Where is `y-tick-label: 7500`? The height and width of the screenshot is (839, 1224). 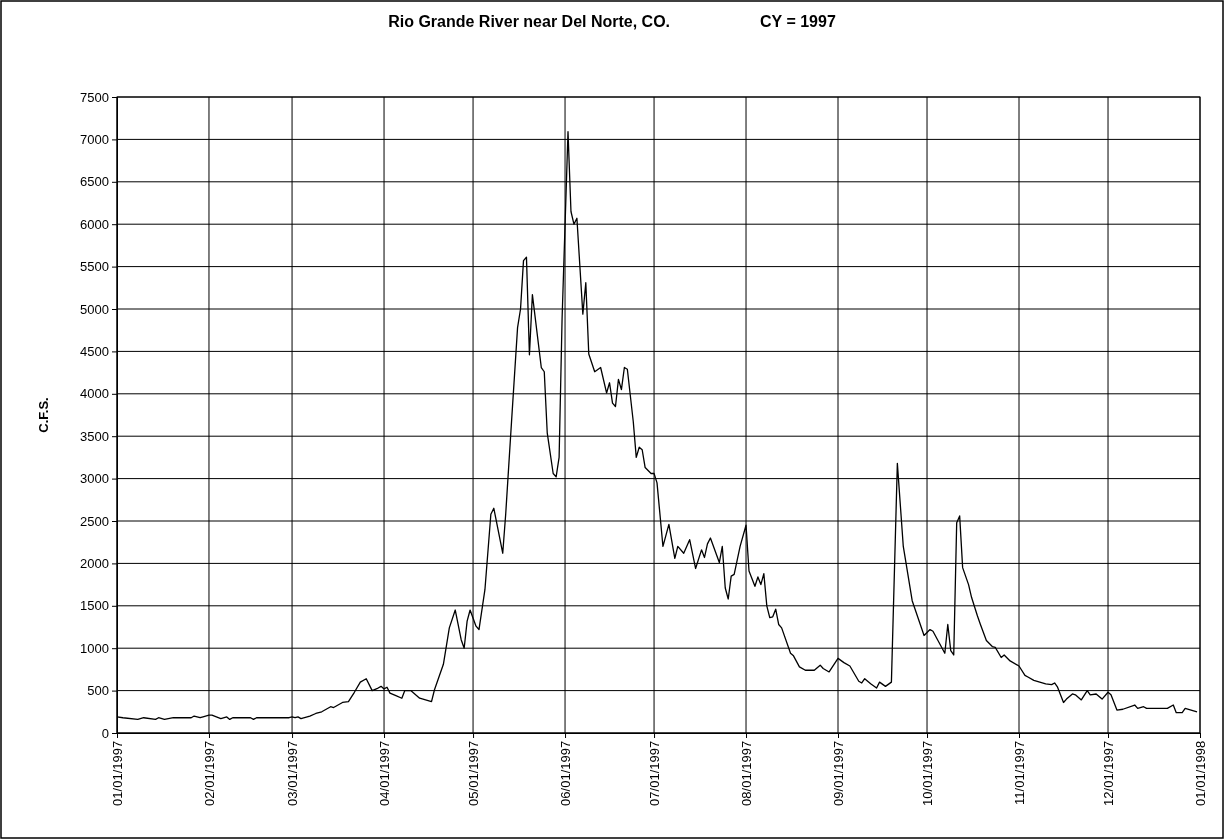 y-tick-label: 7500 is located at coordinates (94, 97).